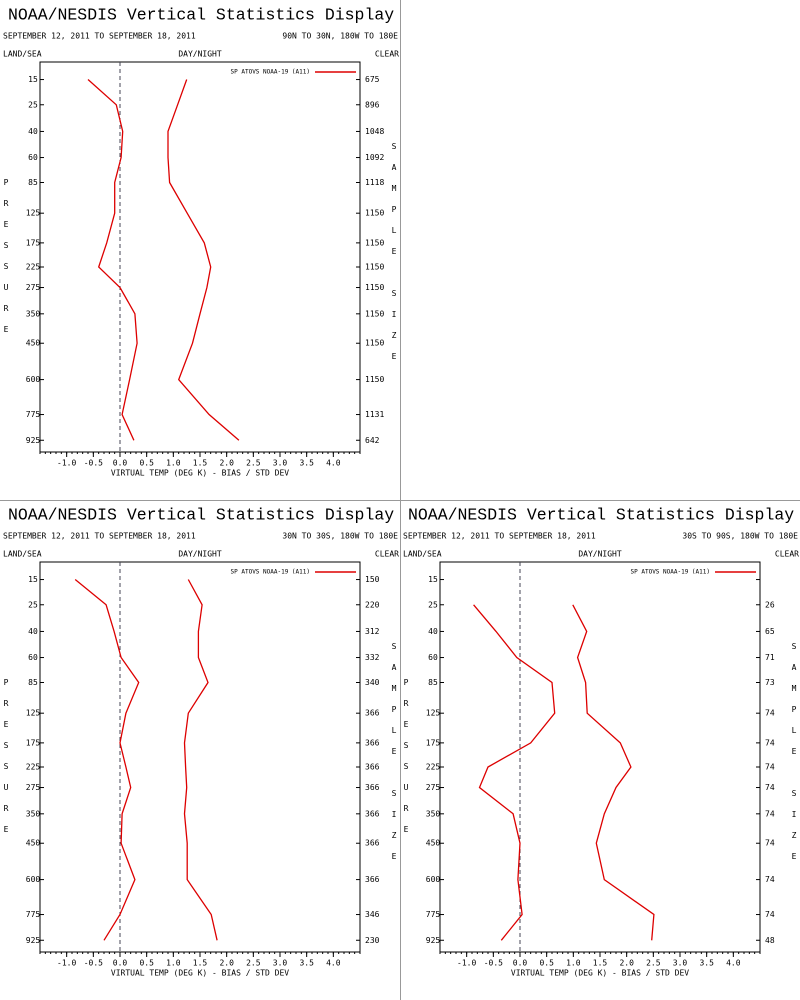 The image size is (800, 1000). Describe the element at coordinates (33, 287) in the screenshot. I see `y-tick-label: 275` at that location.